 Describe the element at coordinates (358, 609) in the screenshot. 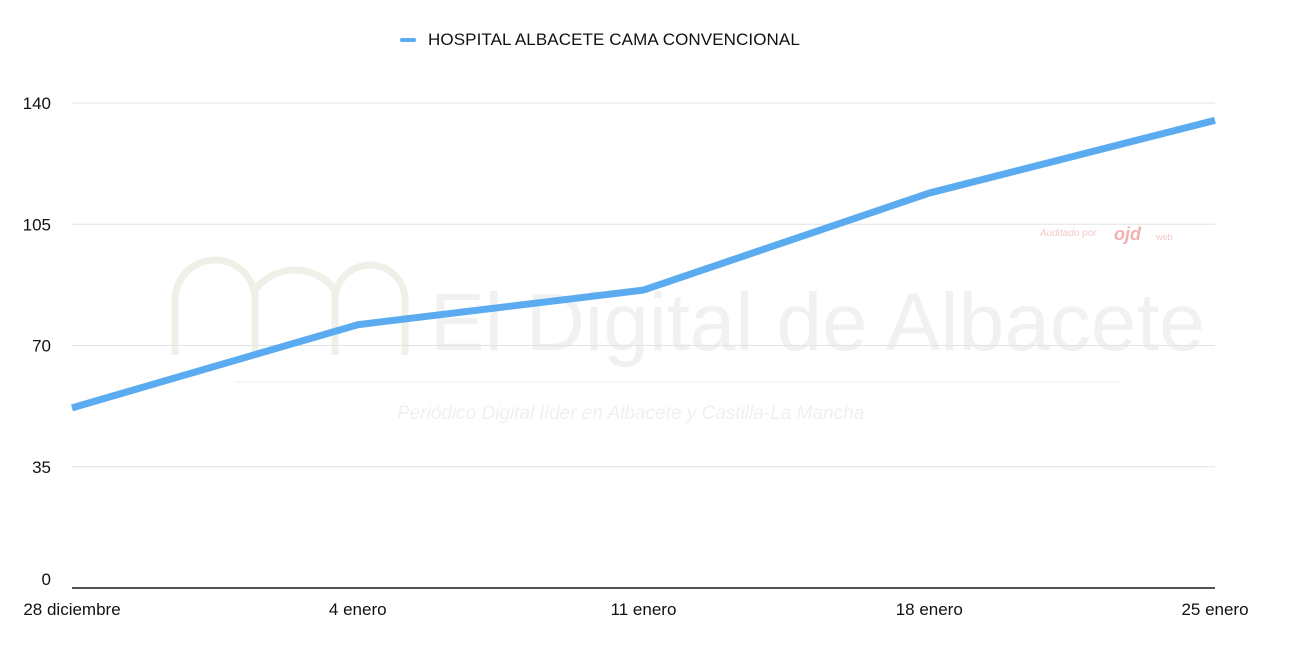

I see `x-tick-label: 4 enero` at that location.